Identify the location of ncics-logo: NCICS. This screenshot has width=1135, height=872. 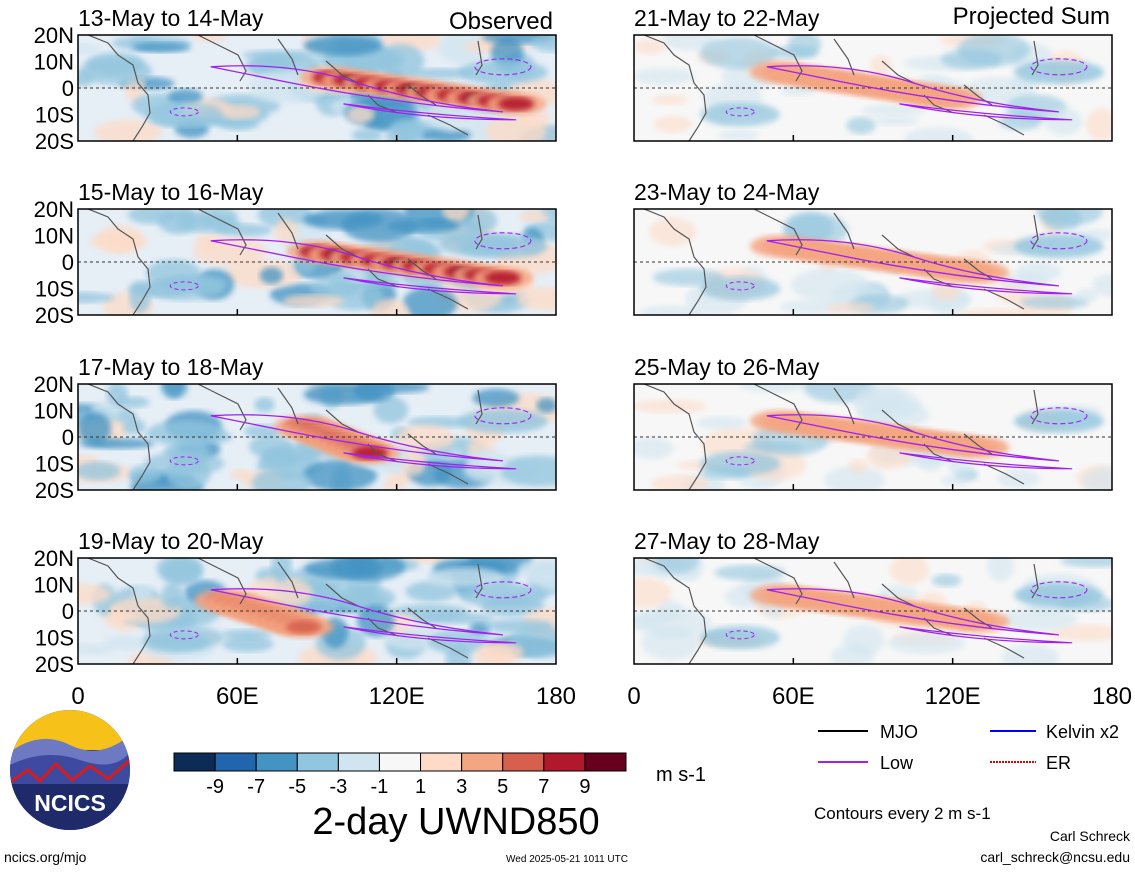
(70, 770).